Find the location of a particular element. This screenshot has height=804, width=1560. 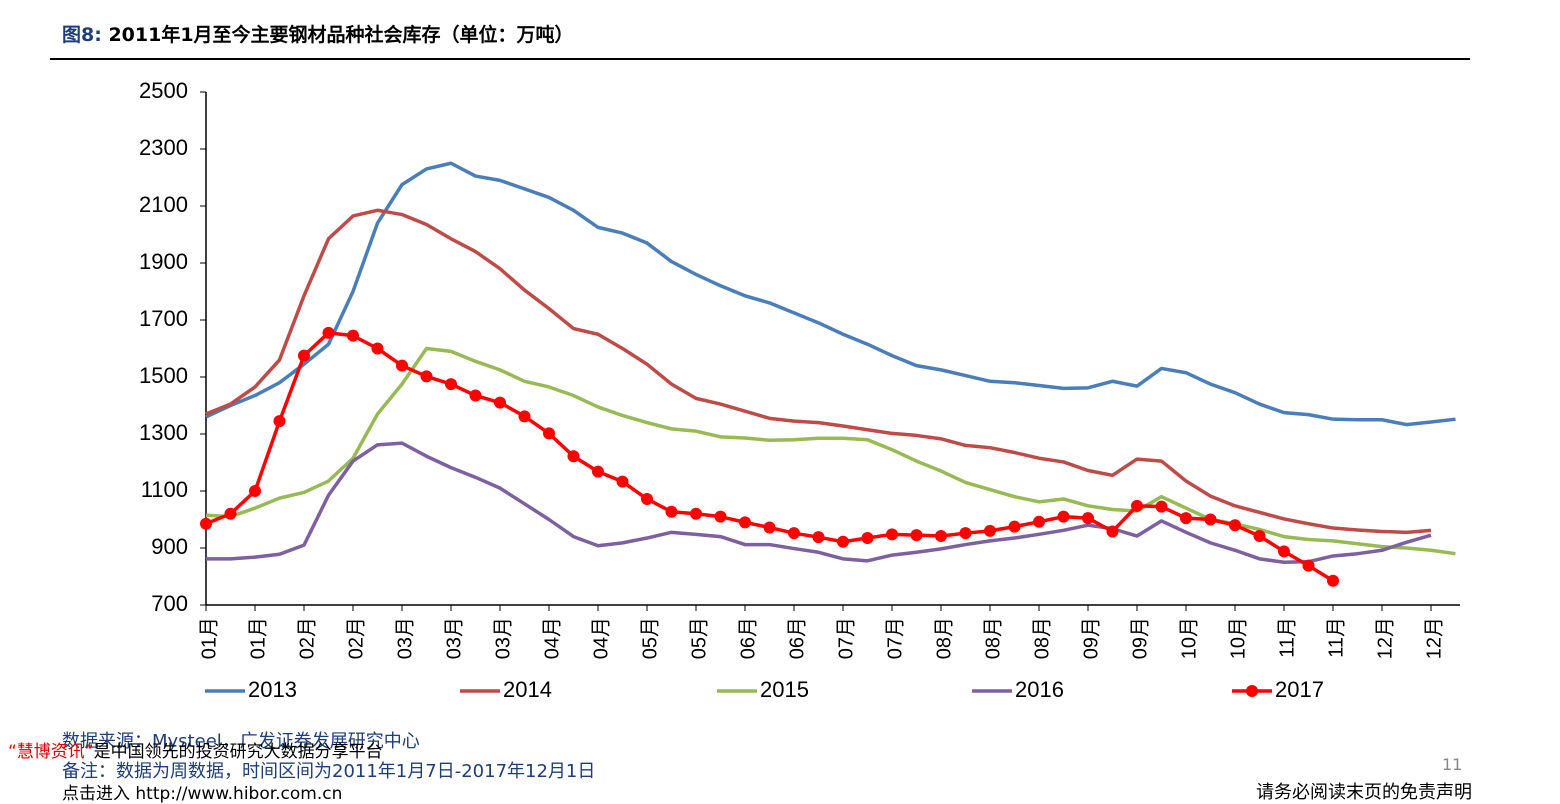

watermark-text: 是中国领先的投资研究大数据分享平台 is located at coordinates (238, 752).